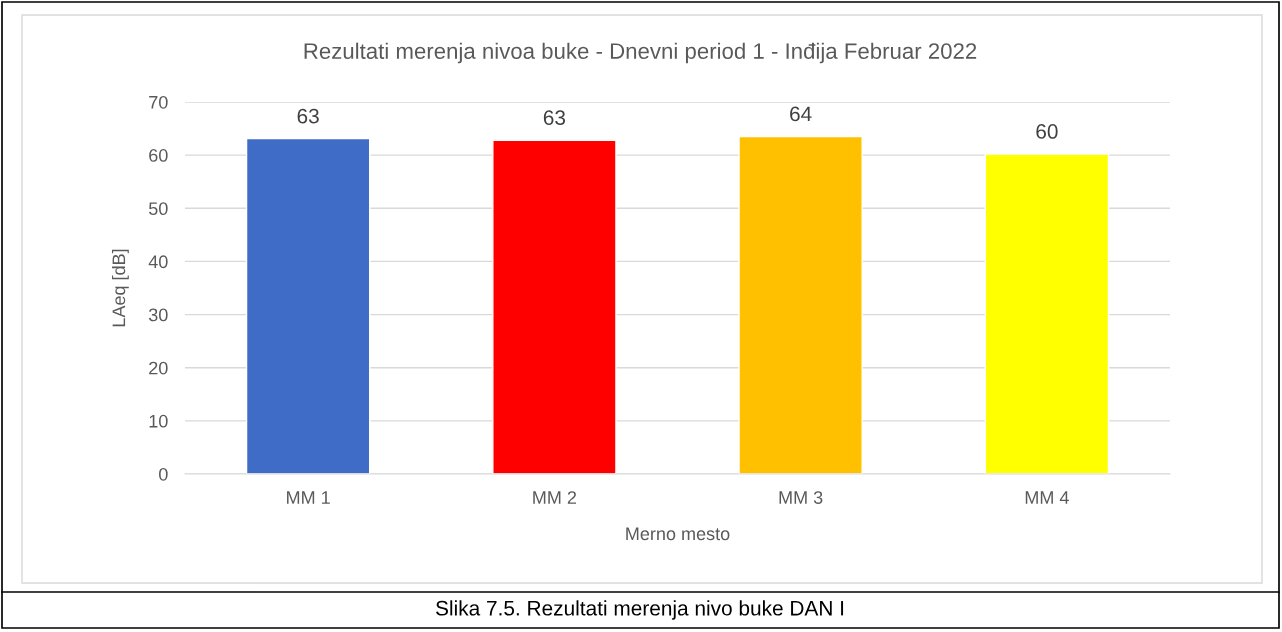  What do you see at coordinates (158, 209) in the screenshot?
I see `y-tick-label: 50` at bounding box center [158, 209].